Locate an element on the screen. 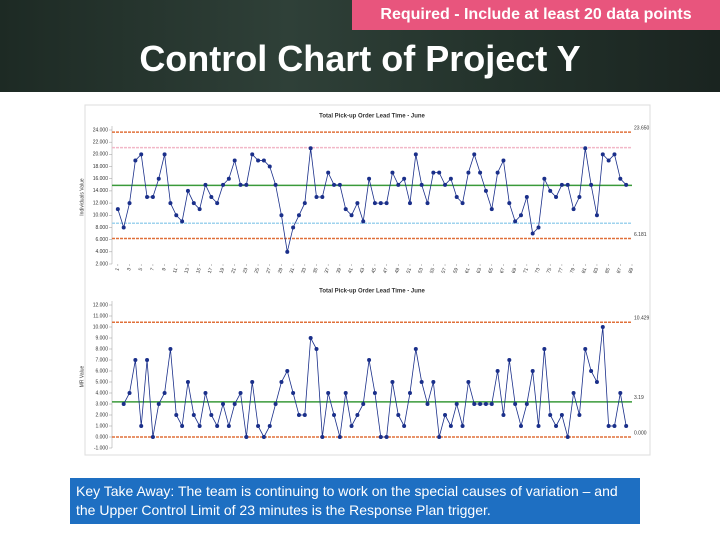  y-tick-label: 4.000 is located at coordinates (101, 252).